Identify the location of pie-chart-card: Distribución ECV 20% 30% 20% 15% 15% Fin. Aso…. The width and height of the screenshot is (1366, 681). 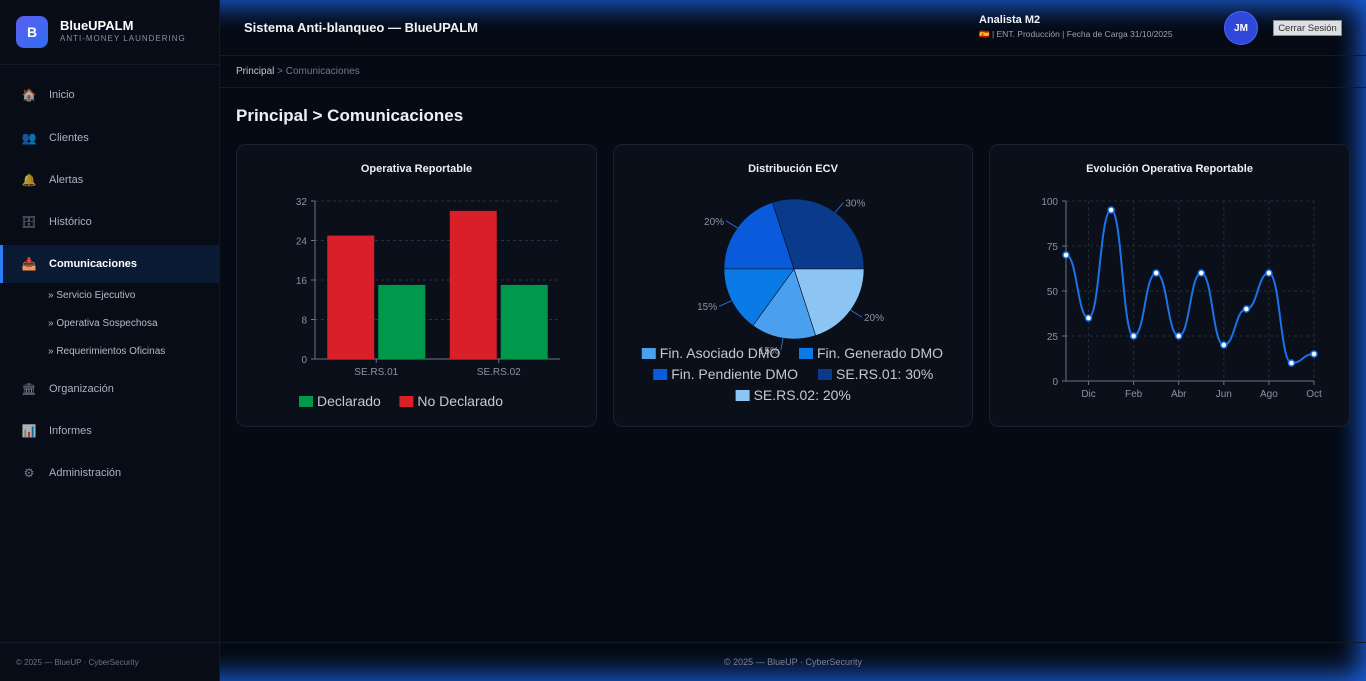
(793, 285).